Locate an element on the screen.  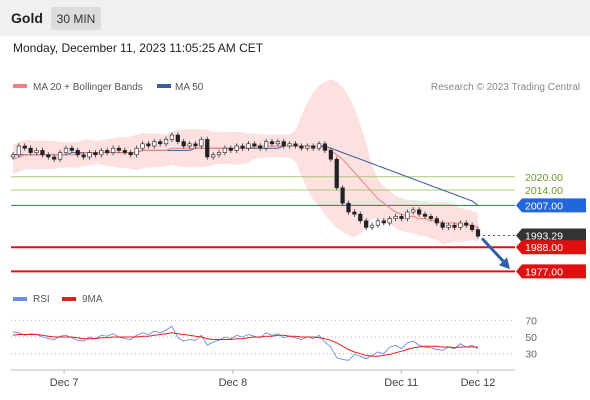
price-tag-1993.29 is located at coordinates (551, 235).